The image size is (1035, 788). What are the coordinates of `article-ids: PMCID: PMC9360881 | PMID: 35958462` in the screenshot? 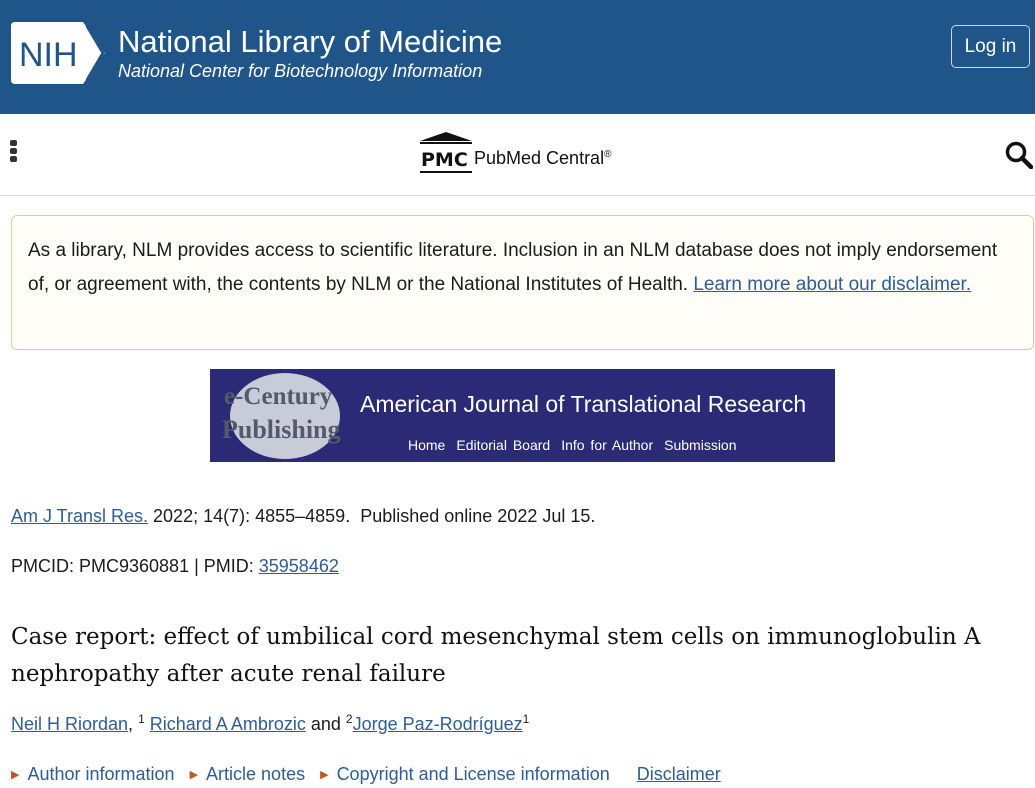 It's located at (175, 566).